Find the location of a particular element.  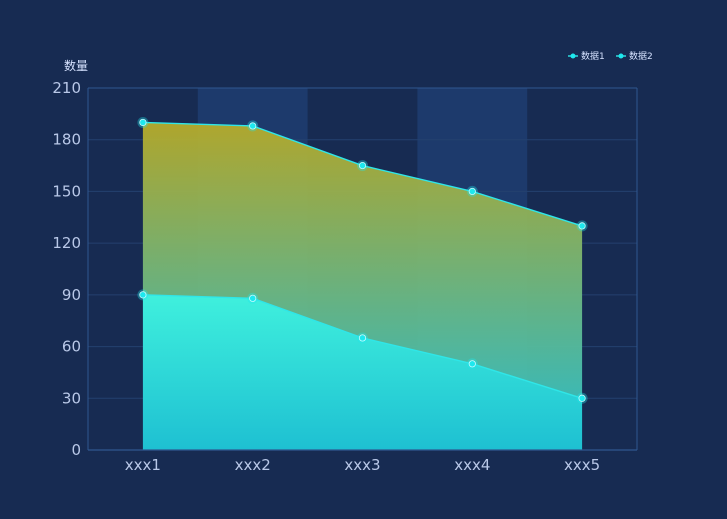

x-tick-label-xxx5: xxx5 is located at coordinates (582, 465).